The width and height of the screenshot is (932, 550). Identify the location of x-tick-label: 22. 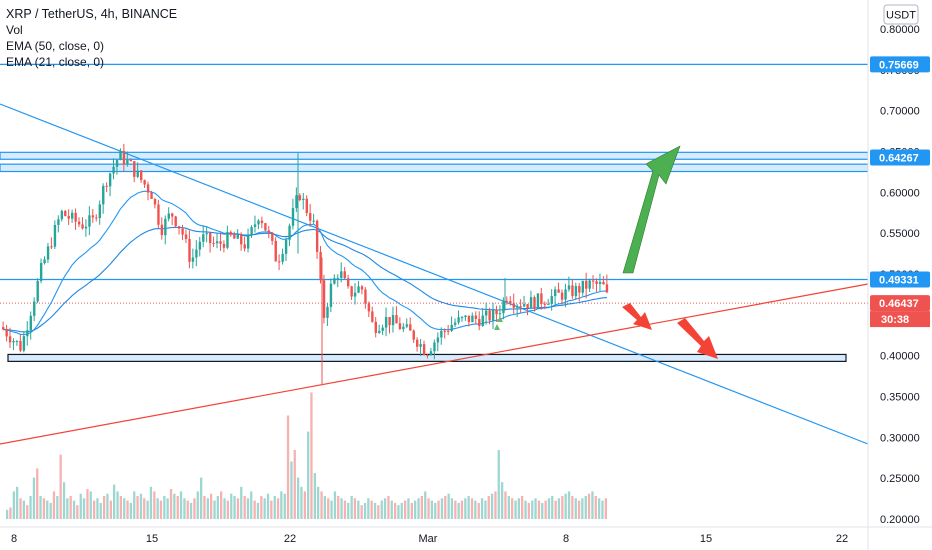
(842, 539).